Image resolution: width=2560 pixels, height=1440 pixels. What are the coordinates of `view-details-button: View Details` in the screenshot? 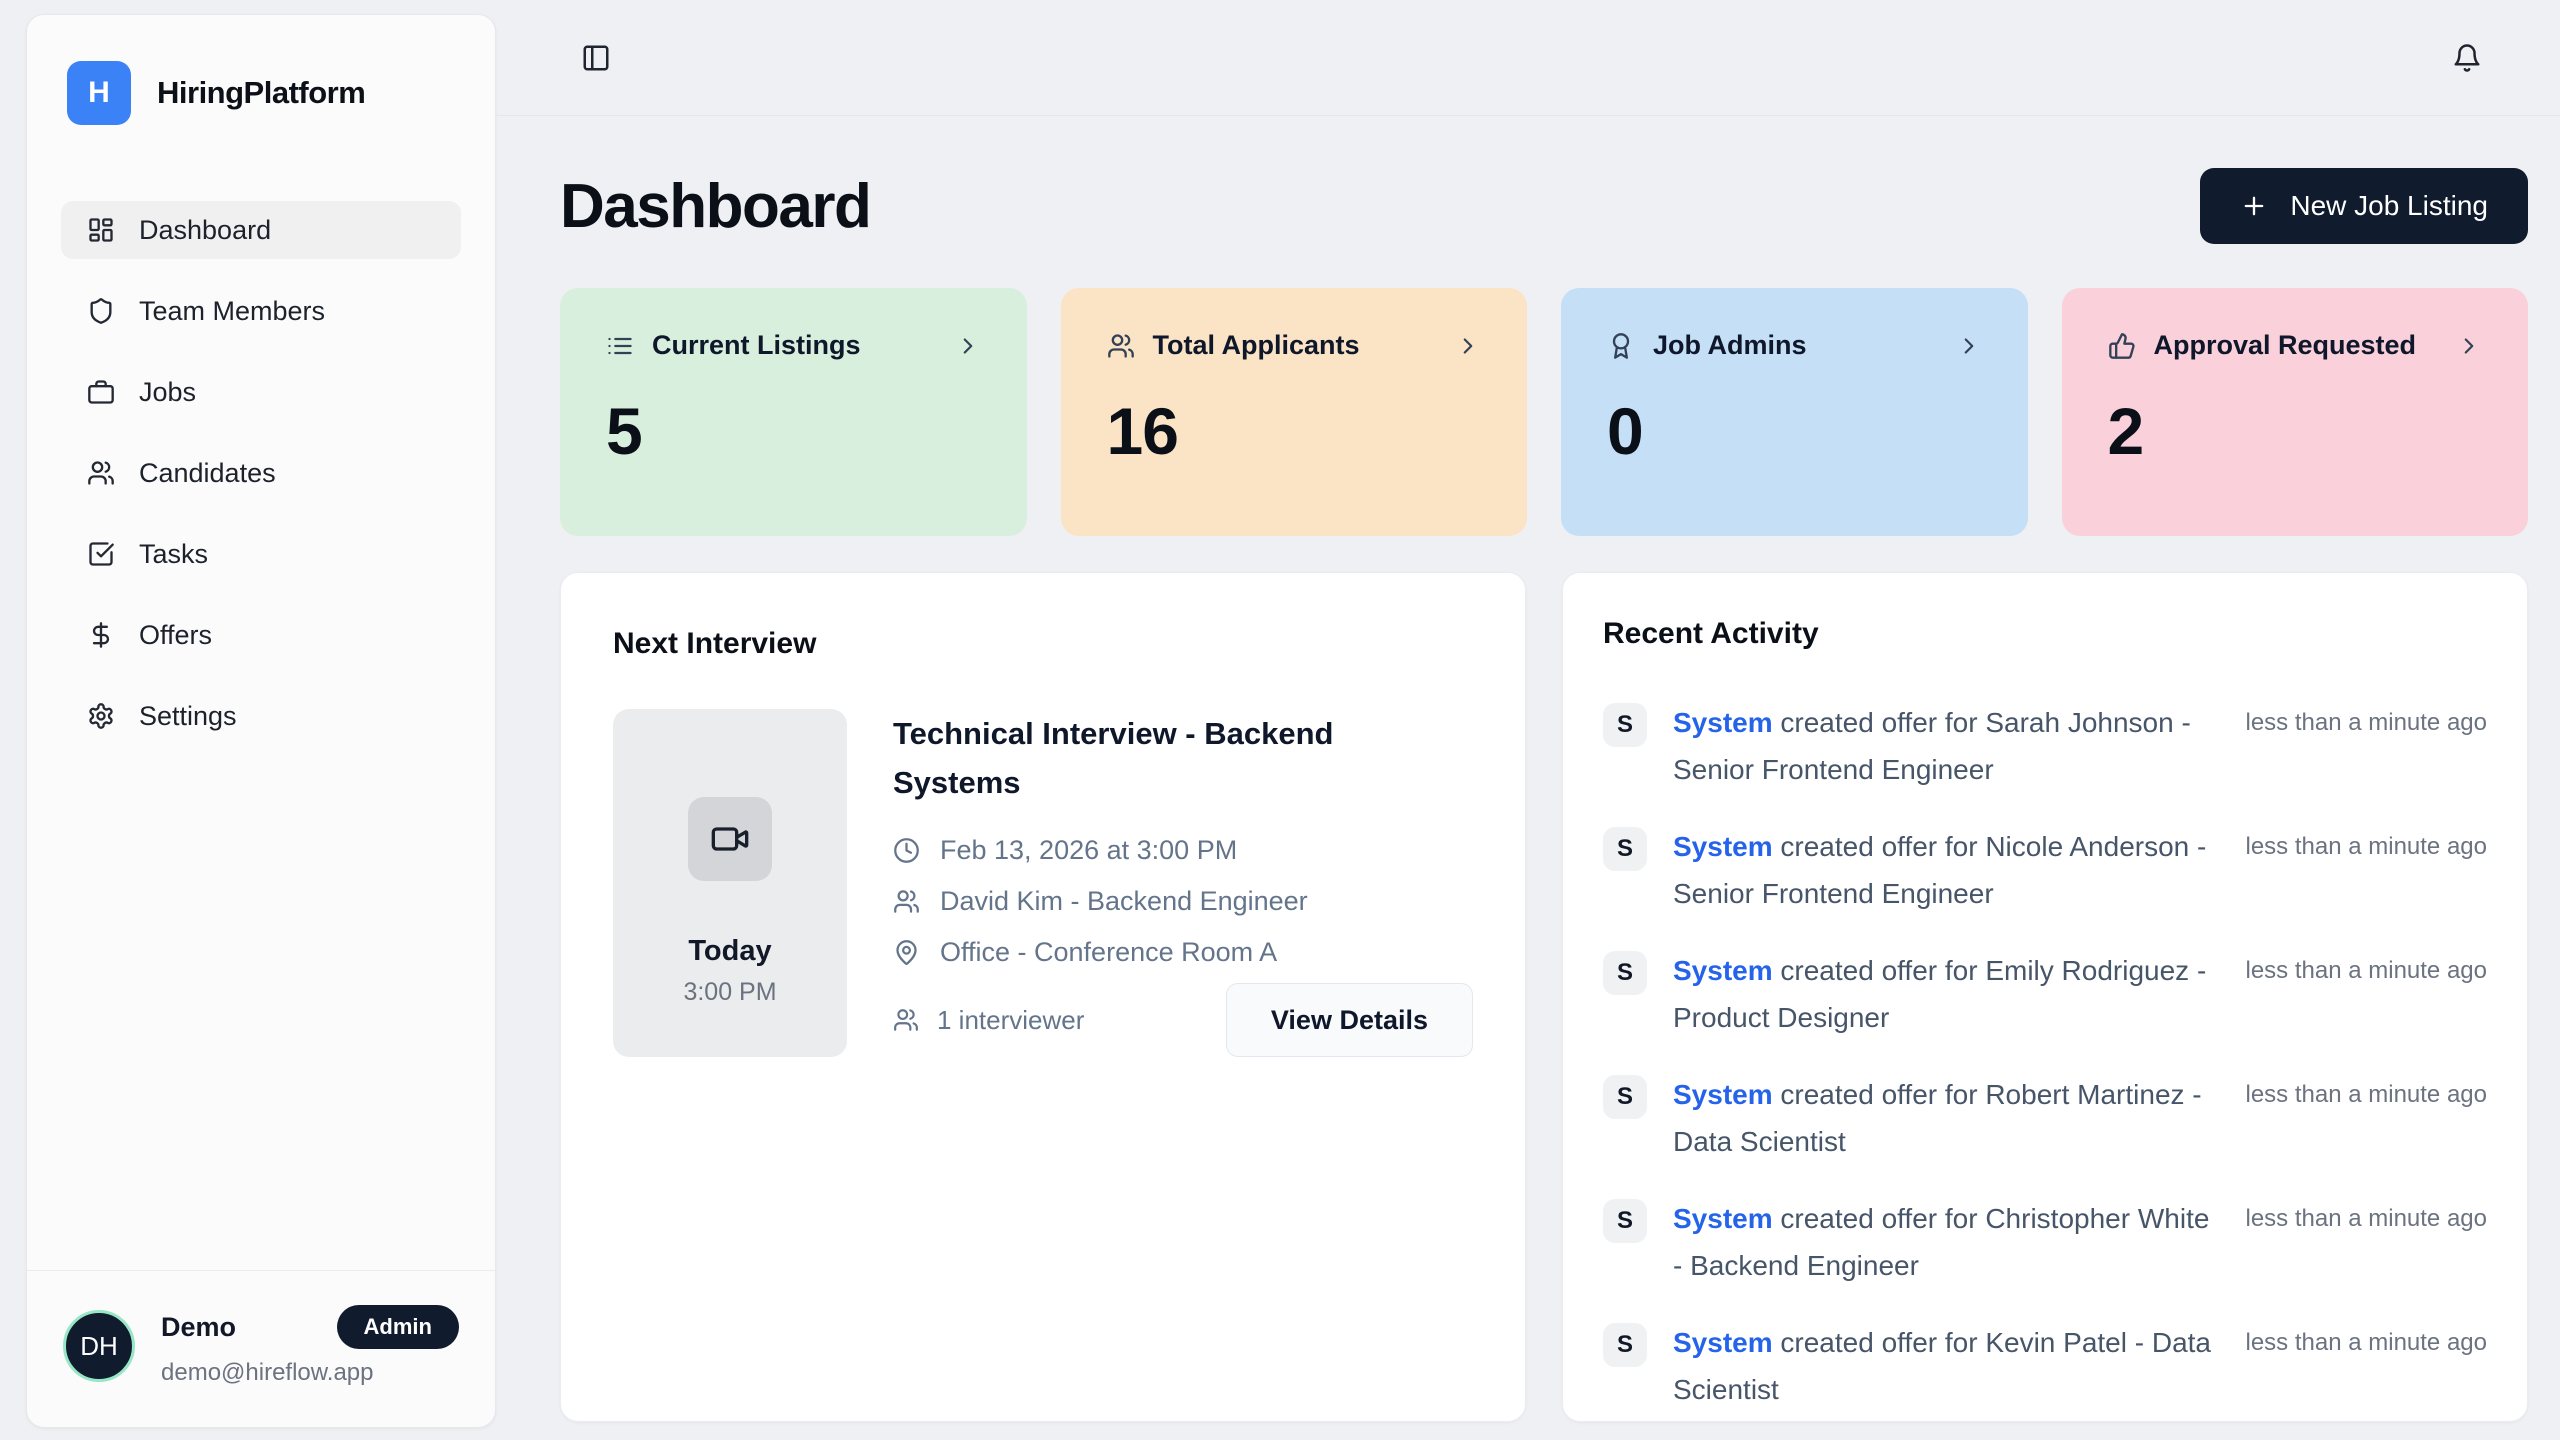 It's located at (1349, 1020).